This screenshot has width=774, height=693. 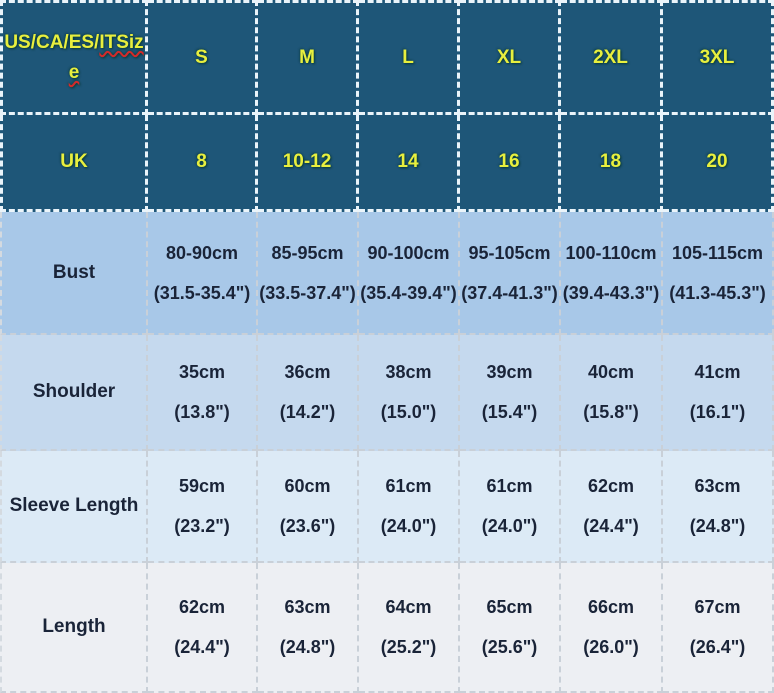 I want to click on sleeve-xl-cm: 61cm, so click(x=509, y=486).